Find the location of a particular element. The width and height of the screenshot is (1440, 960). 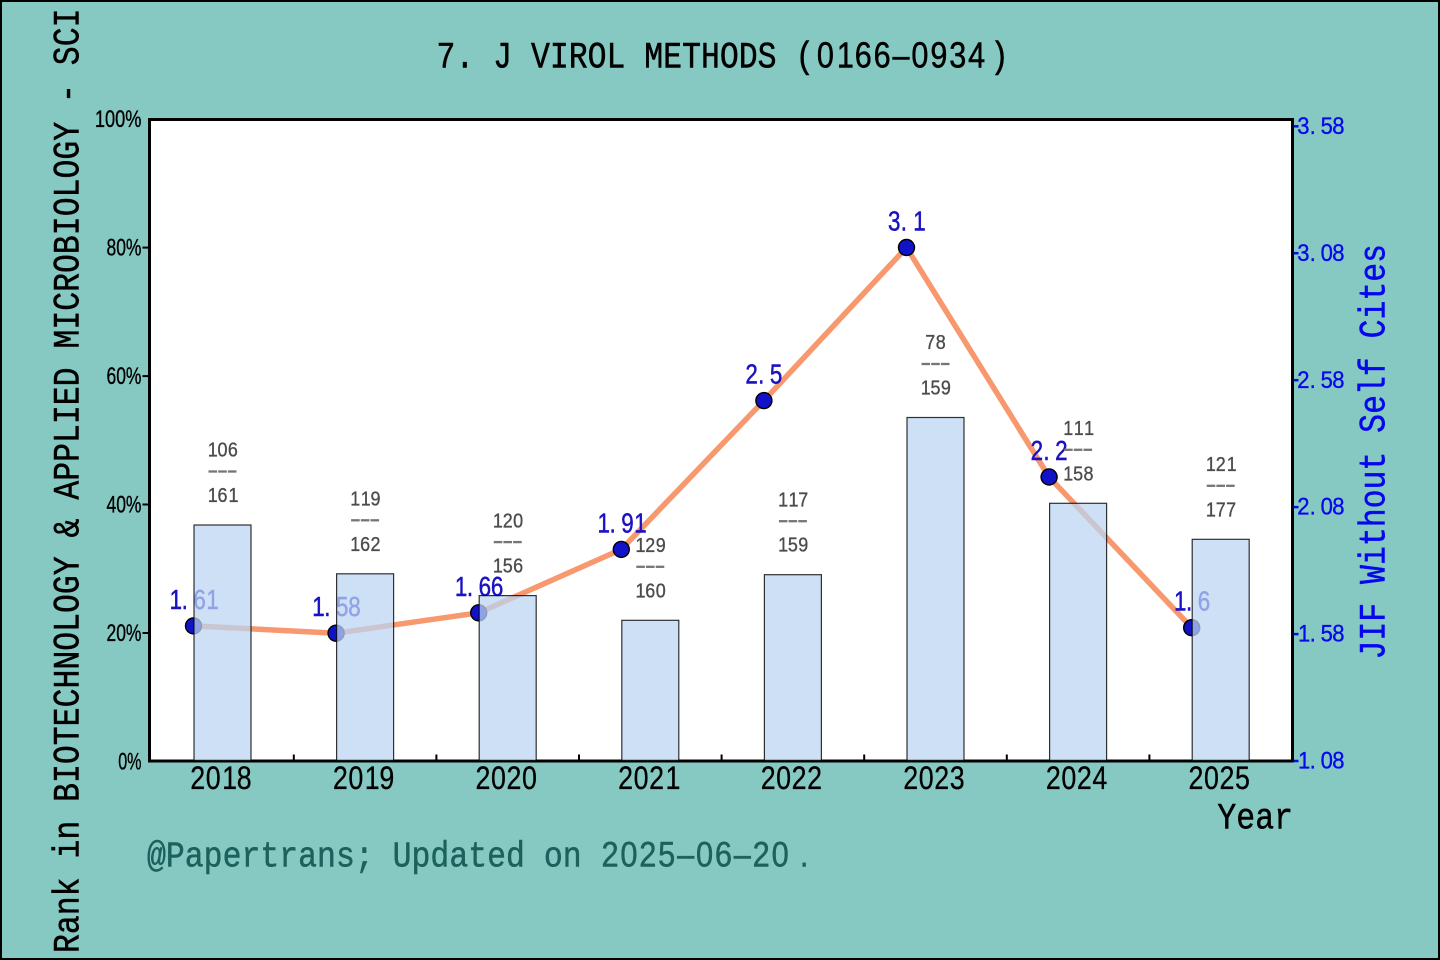

svg-text: 129 is located at coordinates (651, 546).